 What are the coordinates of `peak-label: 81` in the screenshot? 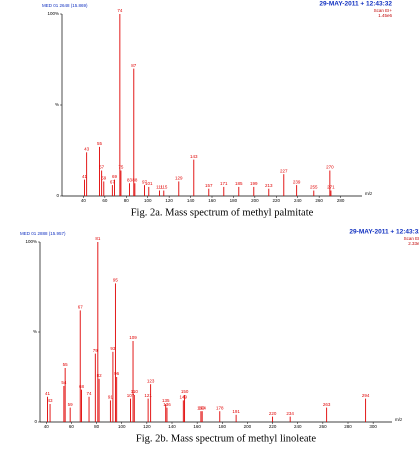 It's located at (98, 238).